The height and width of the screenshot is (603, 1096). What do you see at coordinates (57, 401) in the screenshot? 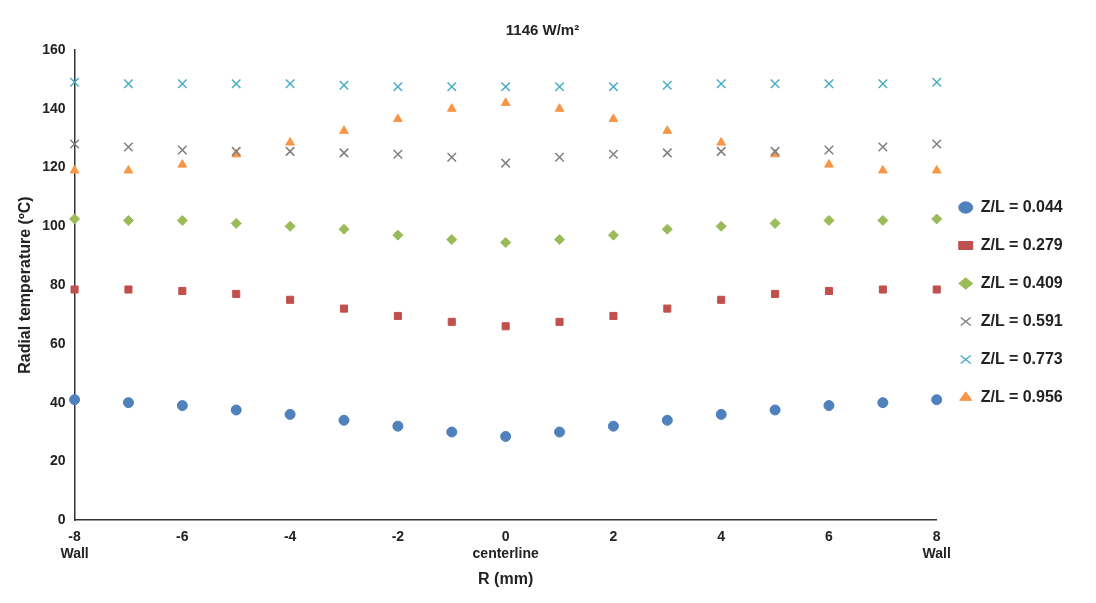
I see `y-tick-label: 40` at bounding box center [57, 401].